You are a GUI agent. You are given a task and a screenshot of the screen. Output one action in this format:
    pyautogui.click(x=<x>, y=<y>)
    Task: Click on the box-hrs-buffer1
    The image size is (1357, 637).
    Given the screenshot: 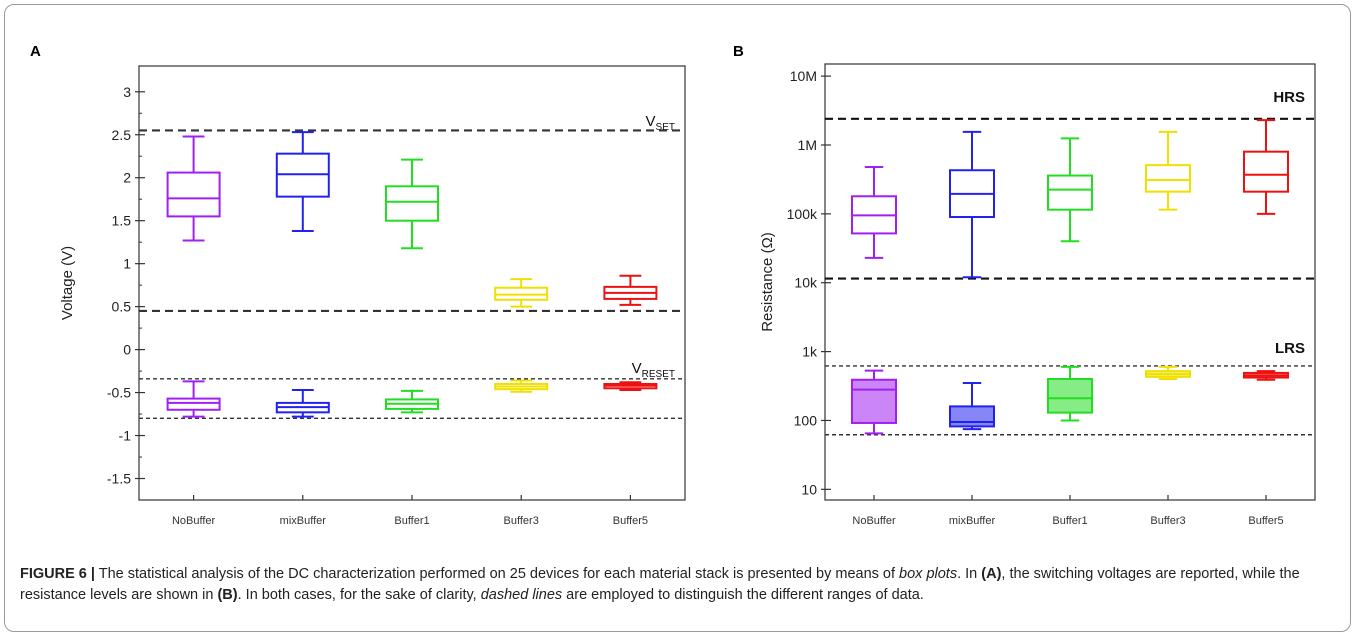 What is the action you would take?
    pyautogui.click(x=1070, y=190)
    